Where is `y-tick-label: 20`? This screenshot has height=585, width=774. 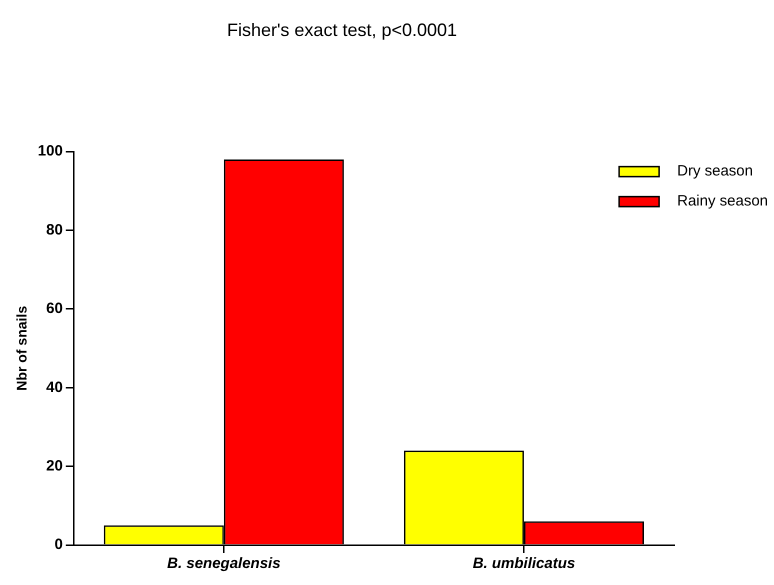
y-tick-label: 20 is located at coordinates (54, 465).